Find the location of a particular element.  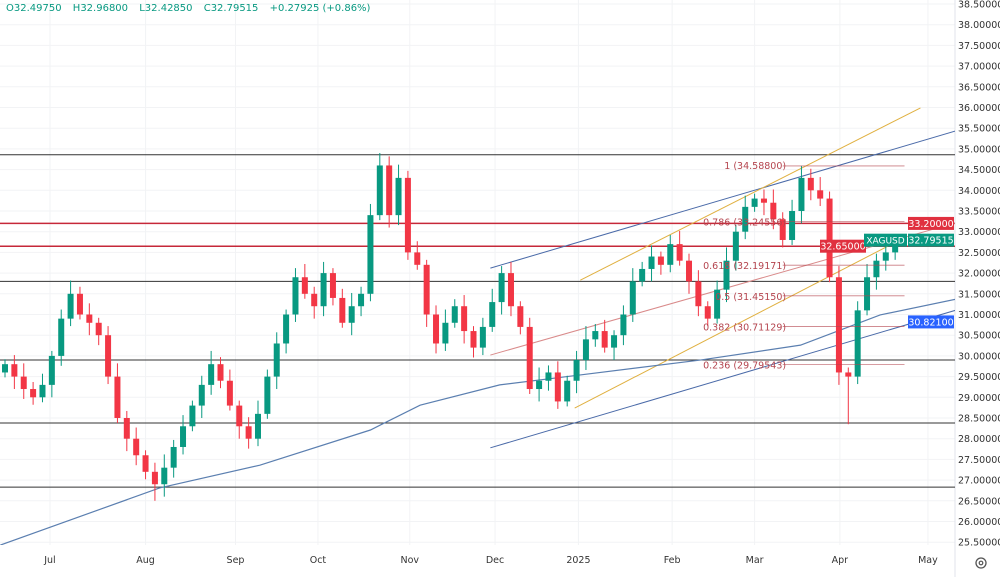

price-tick-label: 37.00000 is located at coordinates (979, 67).